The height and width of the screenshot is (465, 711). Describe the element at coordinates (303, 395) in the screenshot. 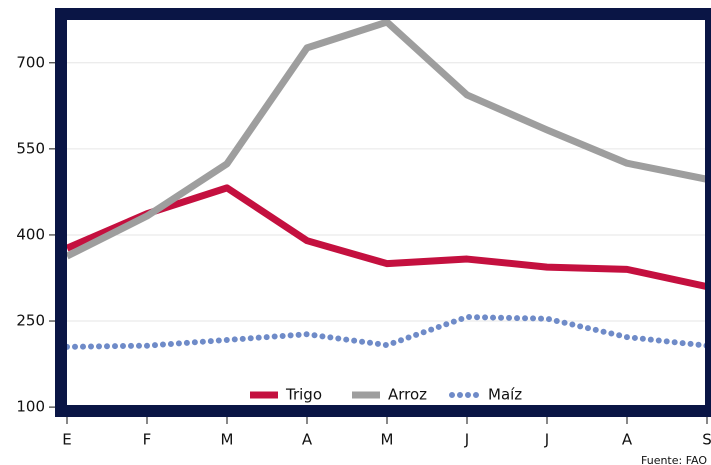

I see `legend-label: Trigo` at that location.